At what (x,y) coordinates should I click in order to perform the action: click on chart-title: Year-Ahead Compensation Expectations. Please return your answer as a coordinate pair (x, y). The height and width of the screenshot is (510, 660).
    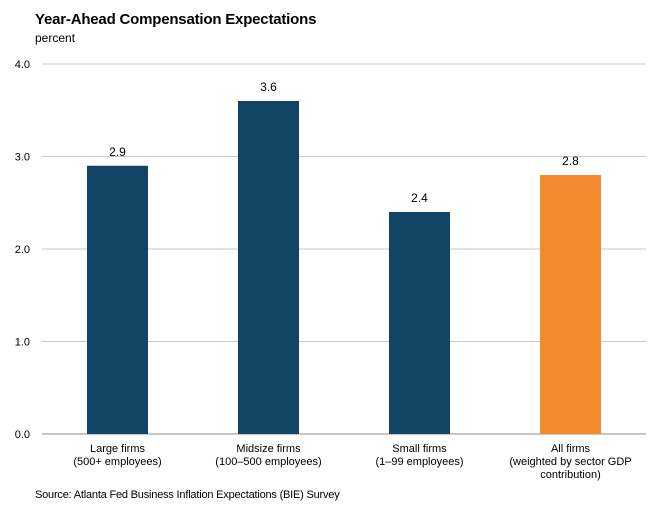
    Looking at the image, I should click on (176, 19).